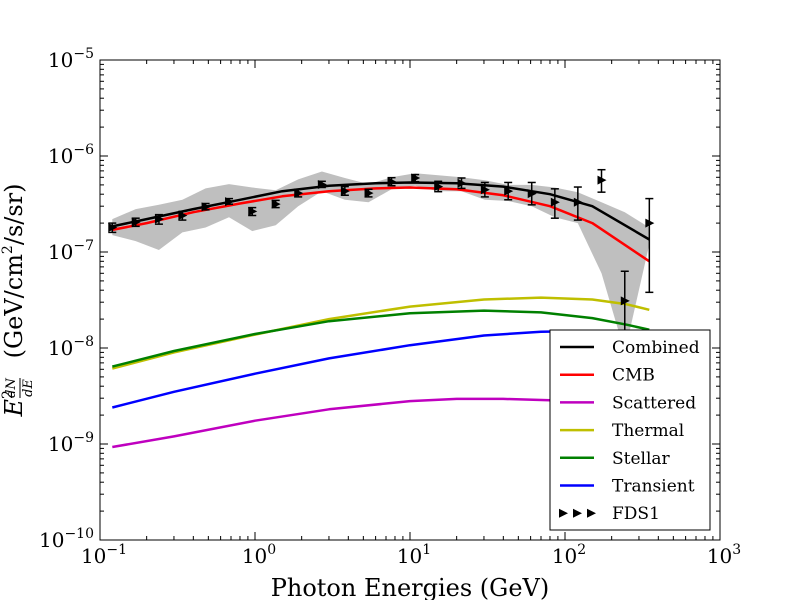 The height and width of the screenshot is (600, 800). What do you see at coordinates (648, 431) in the screenshot?
I see `legend-label-thermal: Thermal` at bounding box center [648, 431].